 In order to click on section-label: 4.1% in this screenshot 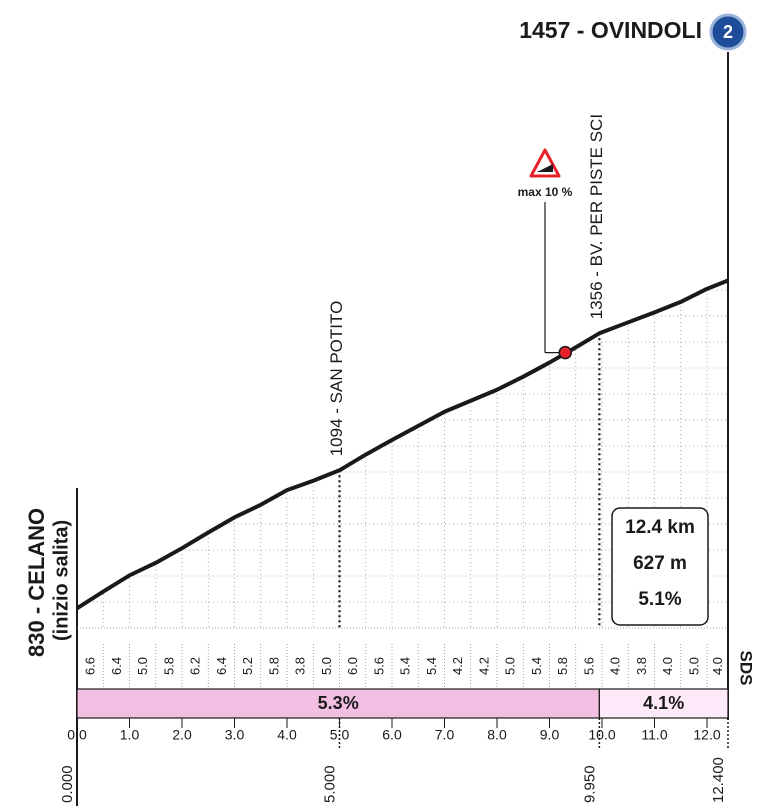, I will do `click(663, 703)`.